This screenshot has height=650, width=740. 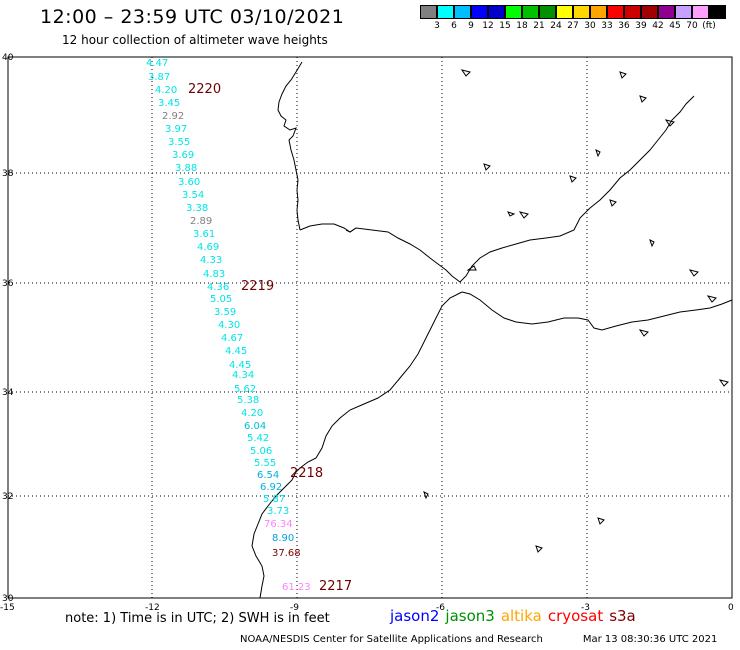 What do you see at coordinates (488, 26) in the screenshot?
I see `color-scale-label: 12` at bounding box center [488, 26].